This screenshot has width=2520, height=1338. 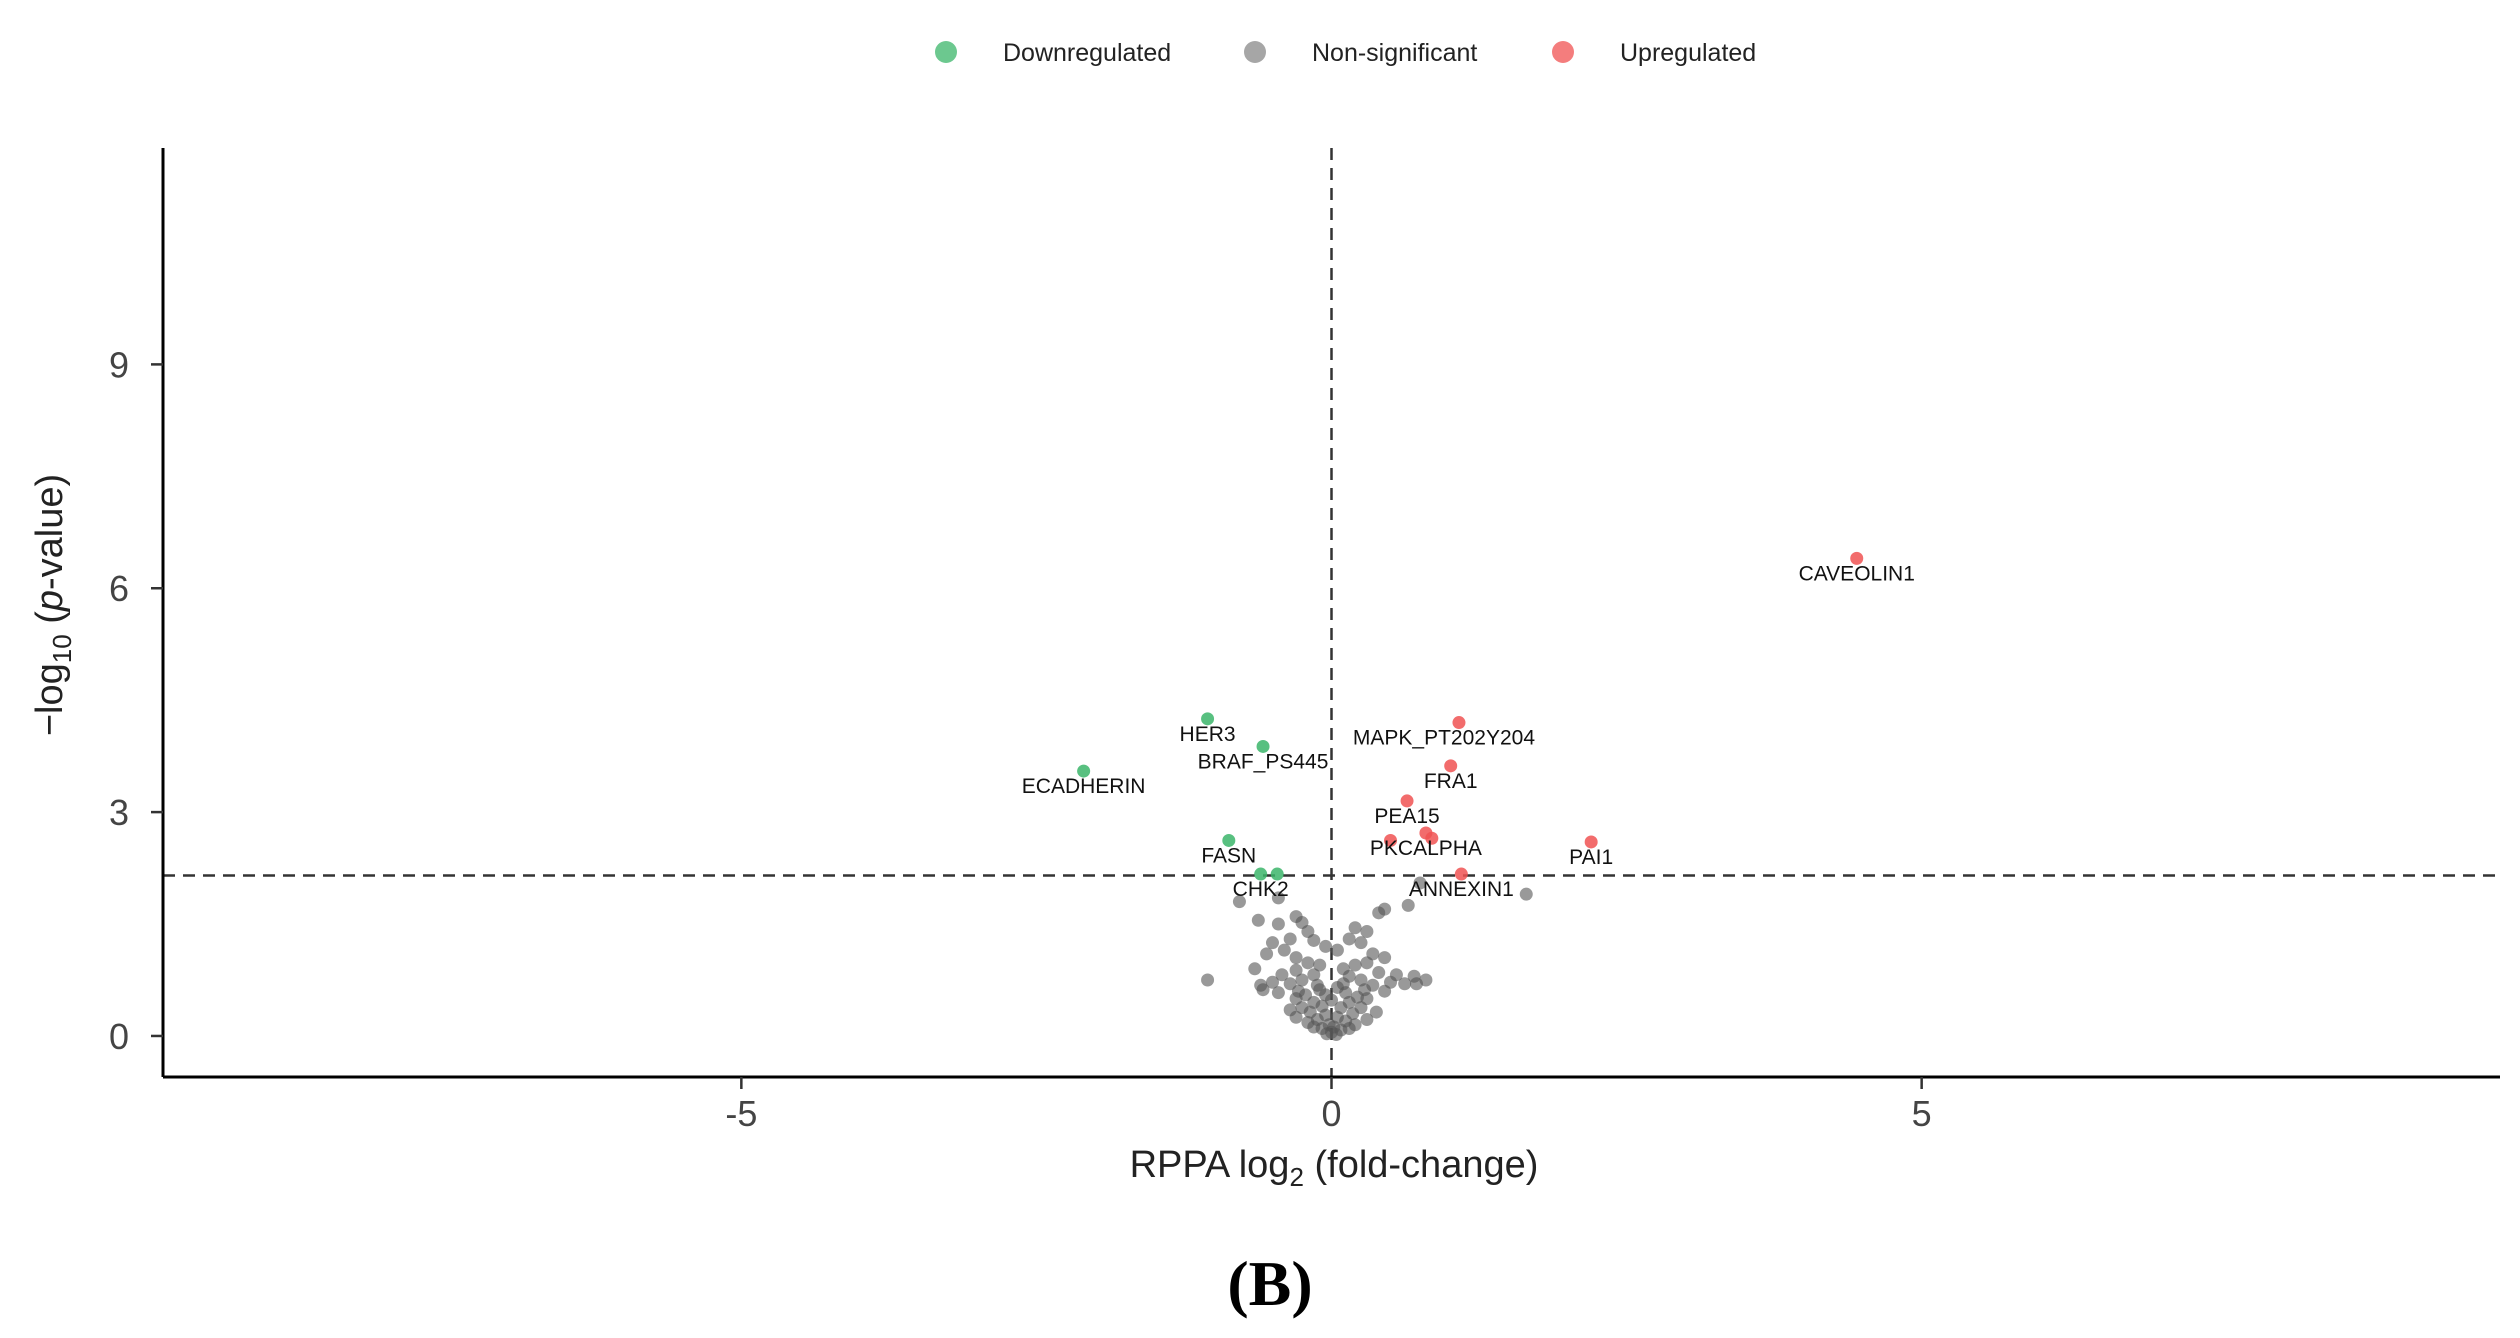 What do you see at coordinates (1263, 761) in the screenshot?
I see `point-label-braf_ps445: BRAF_PS445` at bounding box center [1263, 761].